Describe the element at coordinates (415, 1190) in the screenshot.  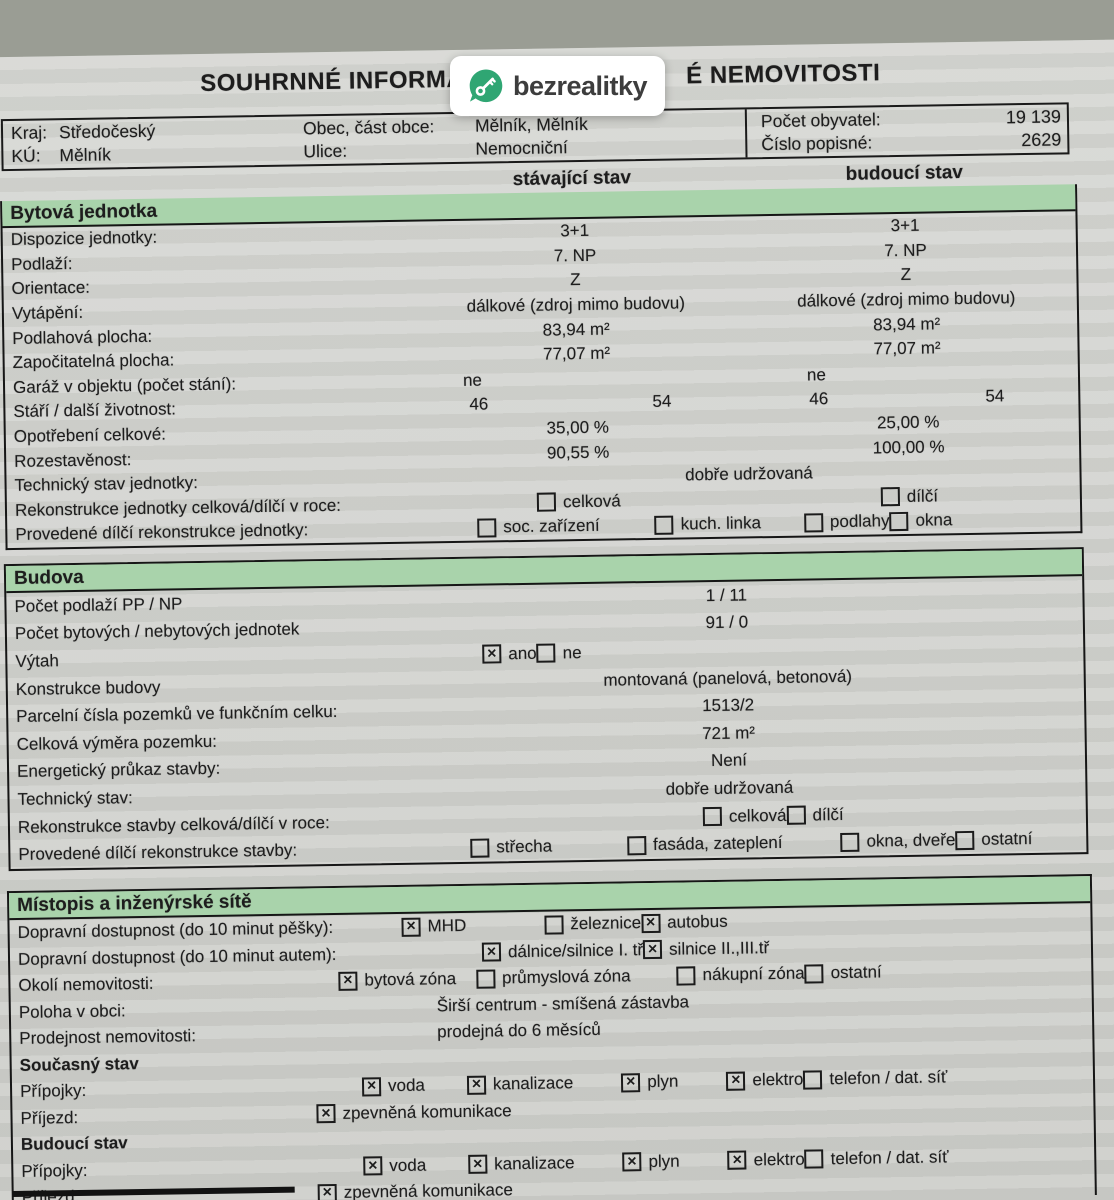
I see `checkbox-zpevnena-komunikace: × zpevněná komunikace` at that location.